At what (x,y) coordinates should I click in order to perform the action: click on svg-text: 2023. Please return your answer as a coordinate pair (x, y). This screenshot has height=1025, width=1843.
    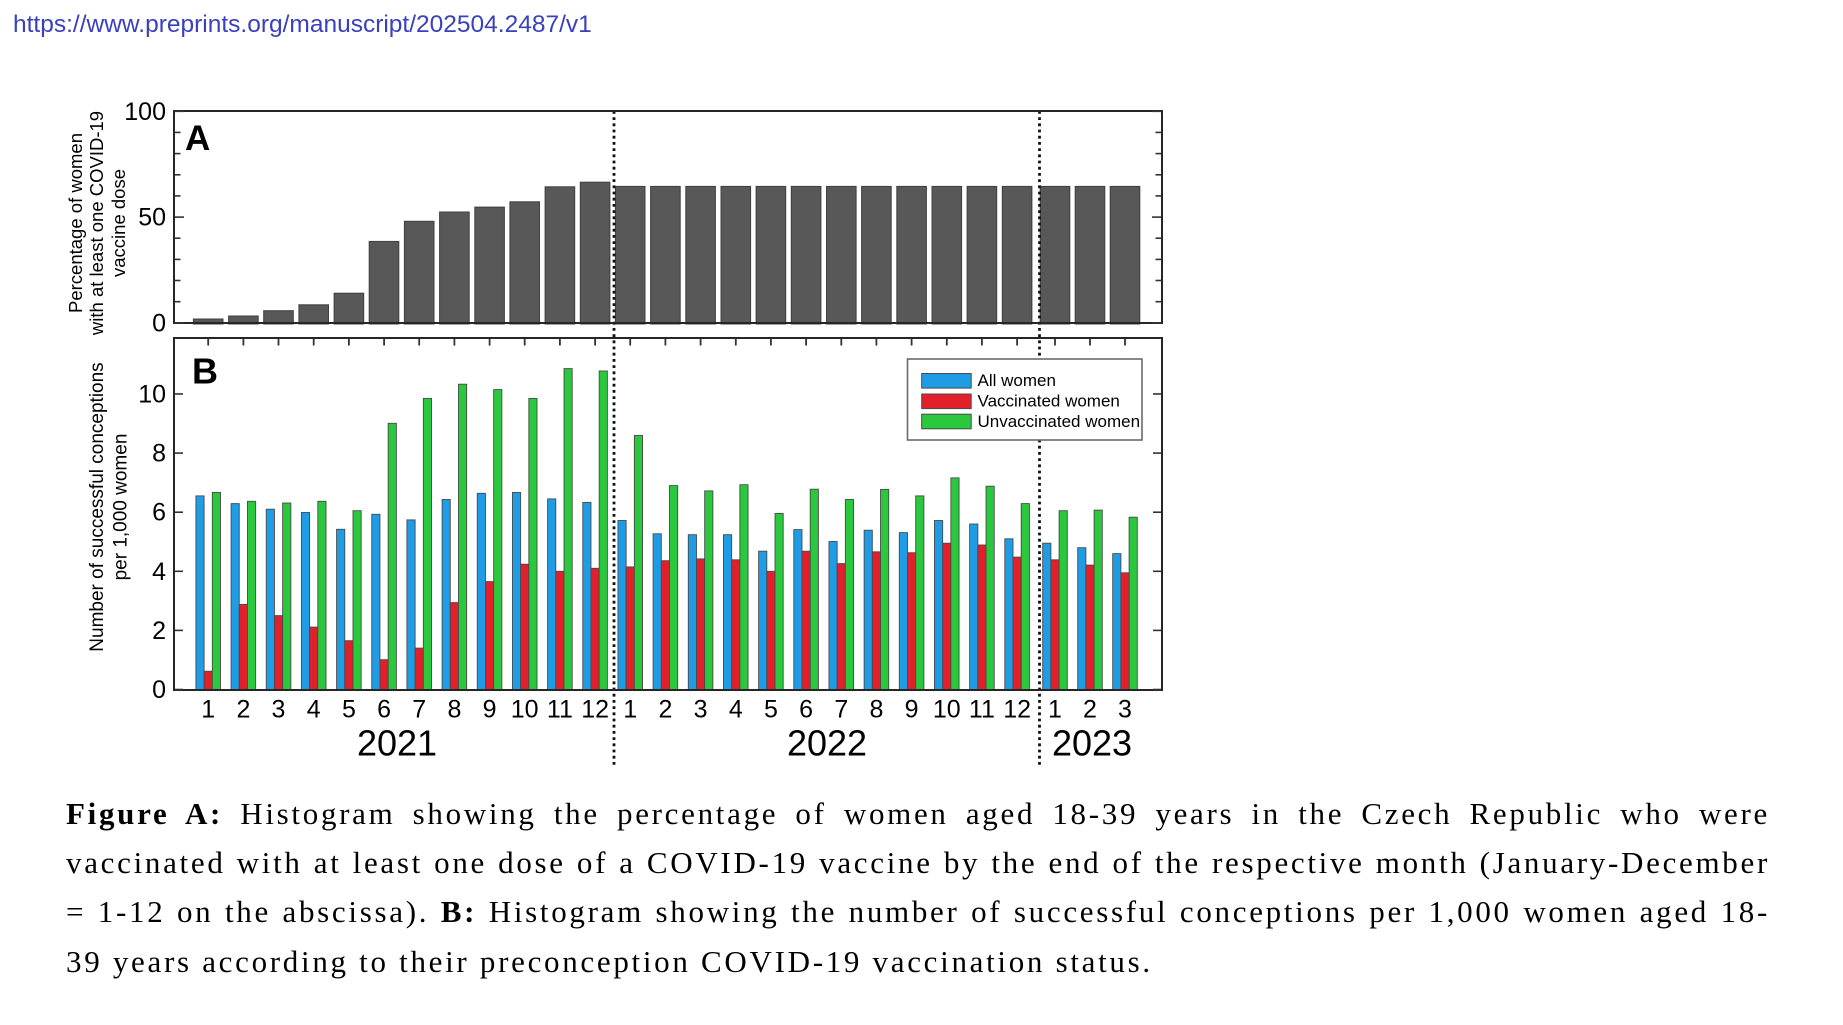
    Looking at the image, I should click on (1092, 743).